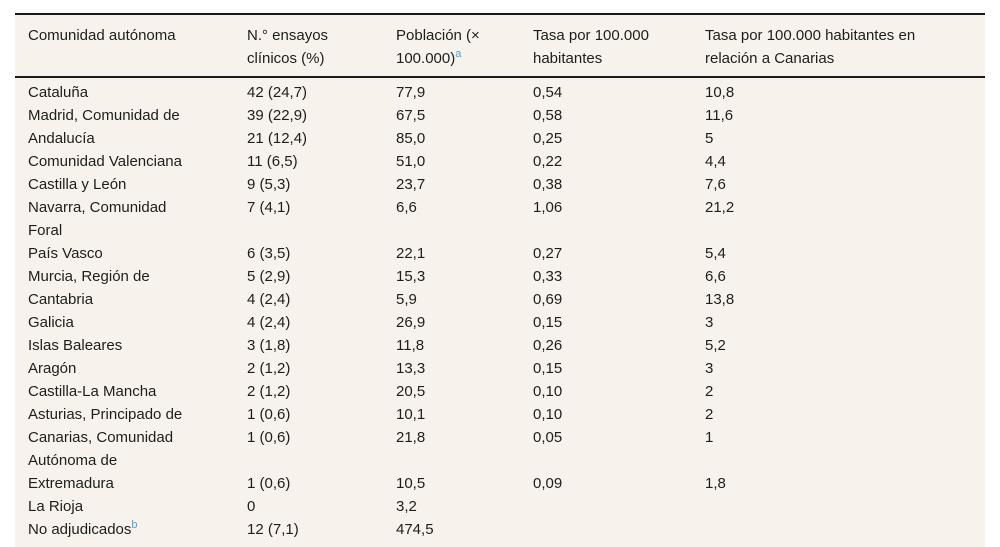 The width and height of the screenshot is (1000, 547). I want to click on table-row: La Rioja 0 3,2, so click(500, 506).